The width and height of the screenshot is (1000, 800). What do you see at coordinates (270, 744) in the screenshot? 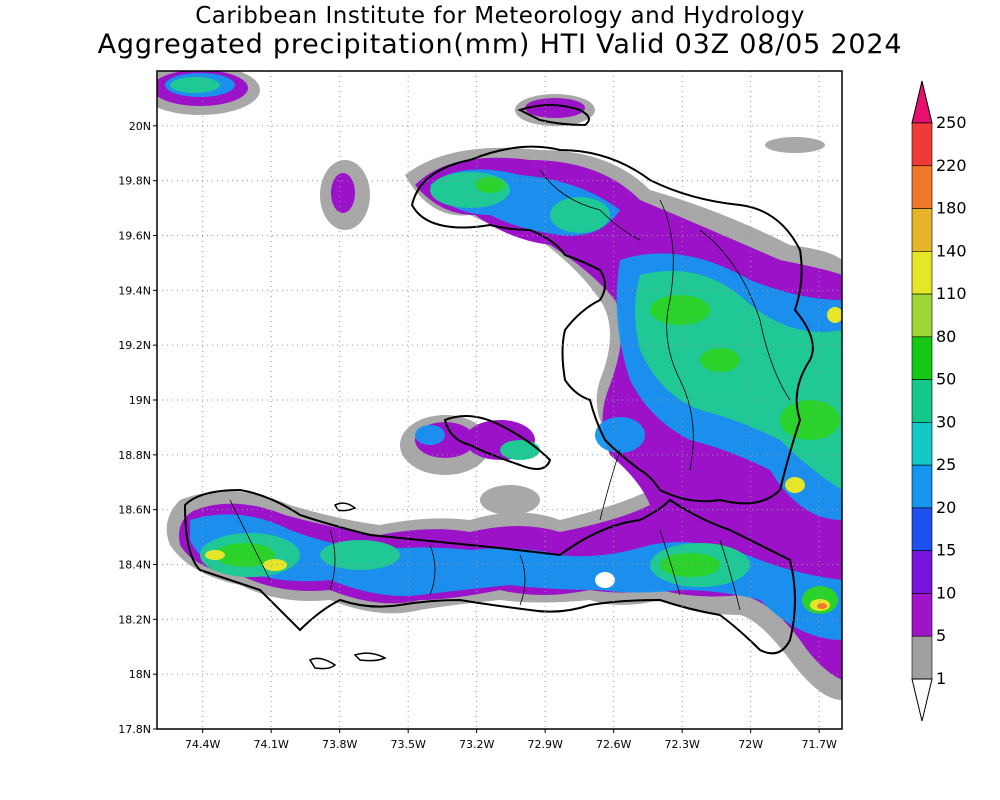
I see `lon-tick-label: 74.1W` at bounding box center [270, 744].